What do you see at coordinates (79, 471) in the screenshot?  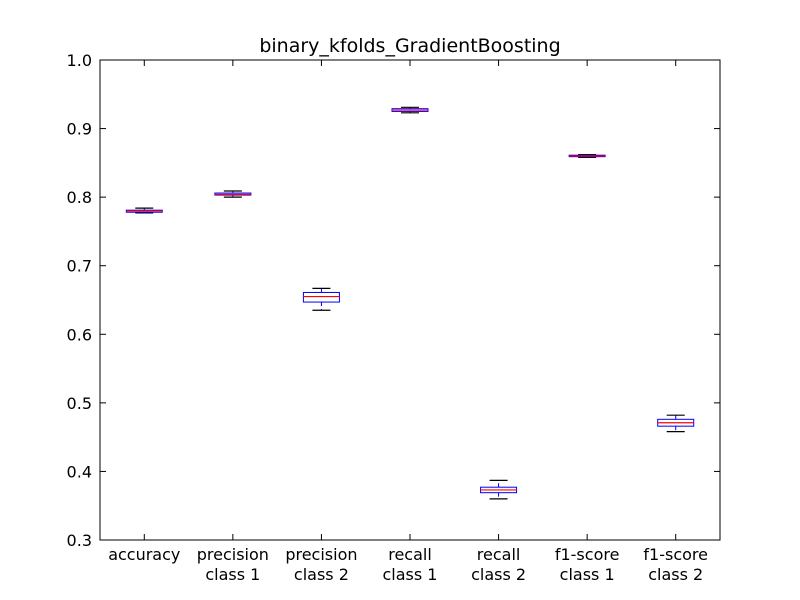 I see `y-tick-label: 0.4` at bounding box center [79, 471].